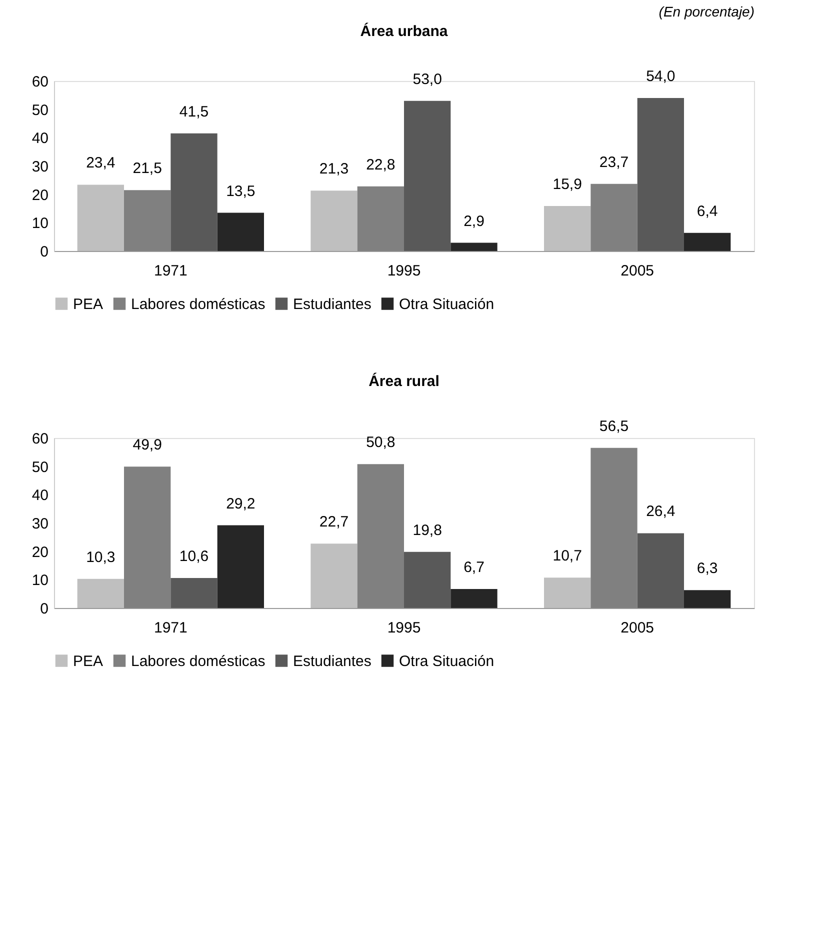 This screenshot has height=928, width=824. What do you see at coordinates (706, 12) in the screenshot?
I see `text: (En porcentaje)` at bounding box center [706, 12].